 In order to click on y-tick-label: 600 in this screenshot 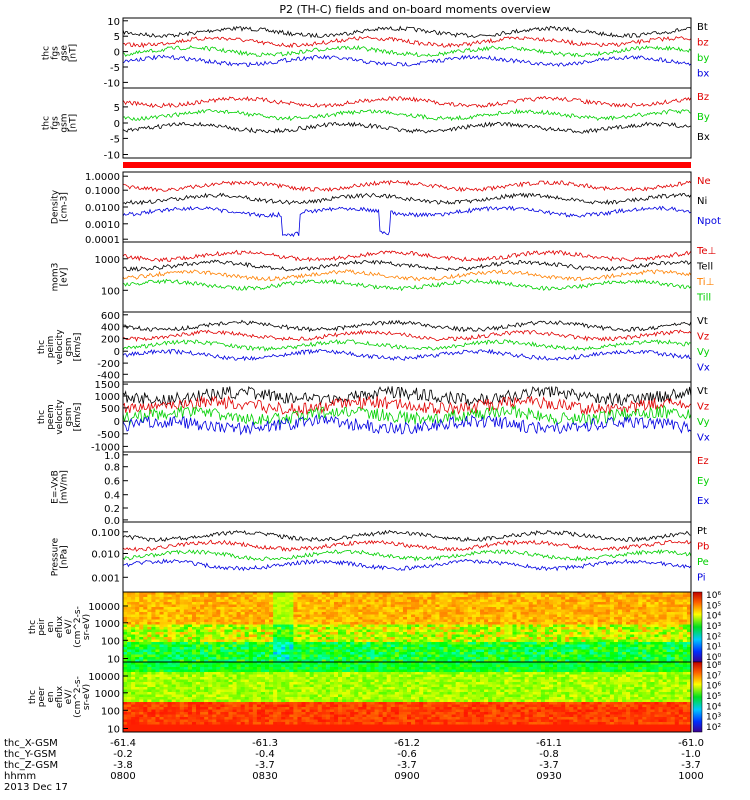, I will do `click(110, 316)`.